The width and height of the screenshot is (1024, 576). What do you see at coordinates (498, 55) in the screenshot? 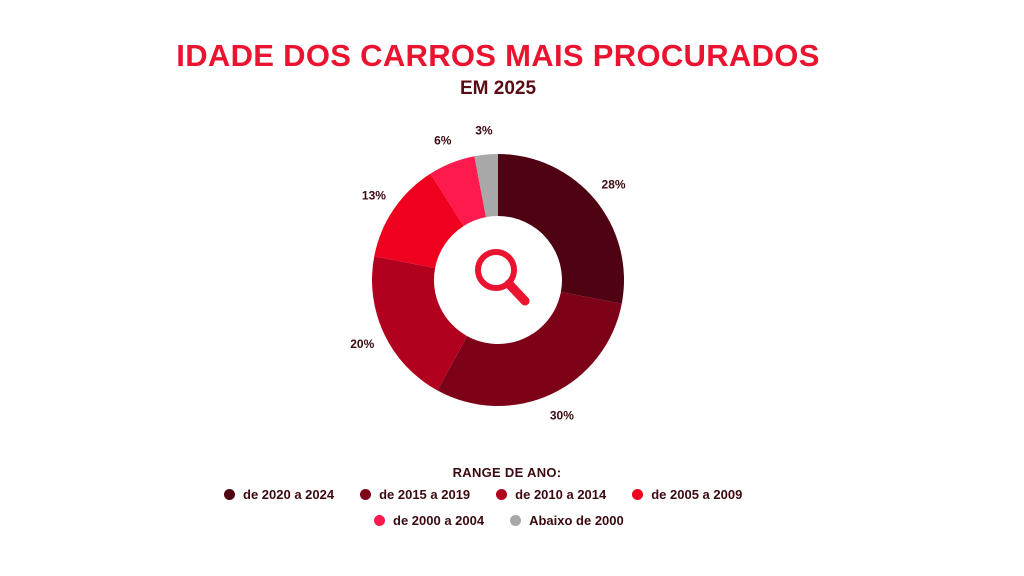
I see `chart-title: IDADE DOS CARROS MAIS PROCURADOS` at bounding box center [498, 55].